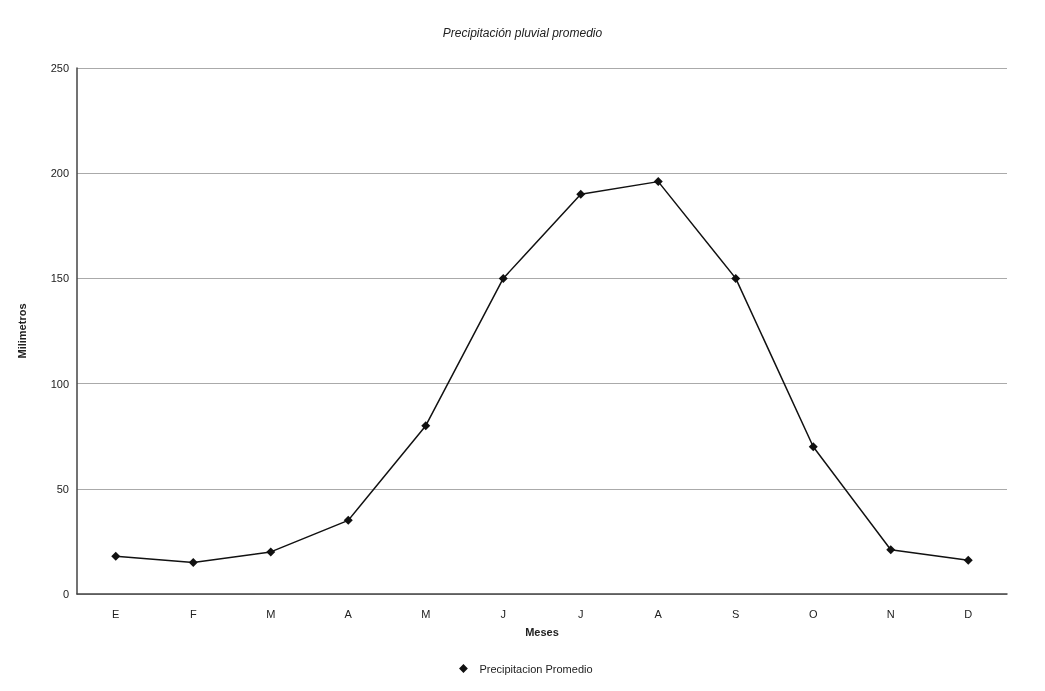 The image size is (1045, 691). Describe the element at coordinates (59, 278) in the screenshot. I see `y-tick-label: 150` at that location.